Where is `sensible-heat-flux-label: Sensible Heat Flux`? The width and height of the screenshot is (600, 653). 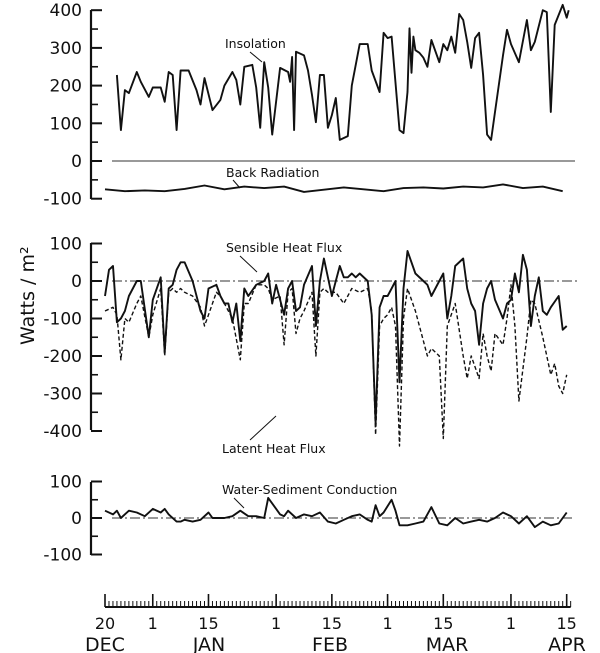
sensible-heat-flux-label: Sensible Heat Flux is located at coordinates (284, 247).